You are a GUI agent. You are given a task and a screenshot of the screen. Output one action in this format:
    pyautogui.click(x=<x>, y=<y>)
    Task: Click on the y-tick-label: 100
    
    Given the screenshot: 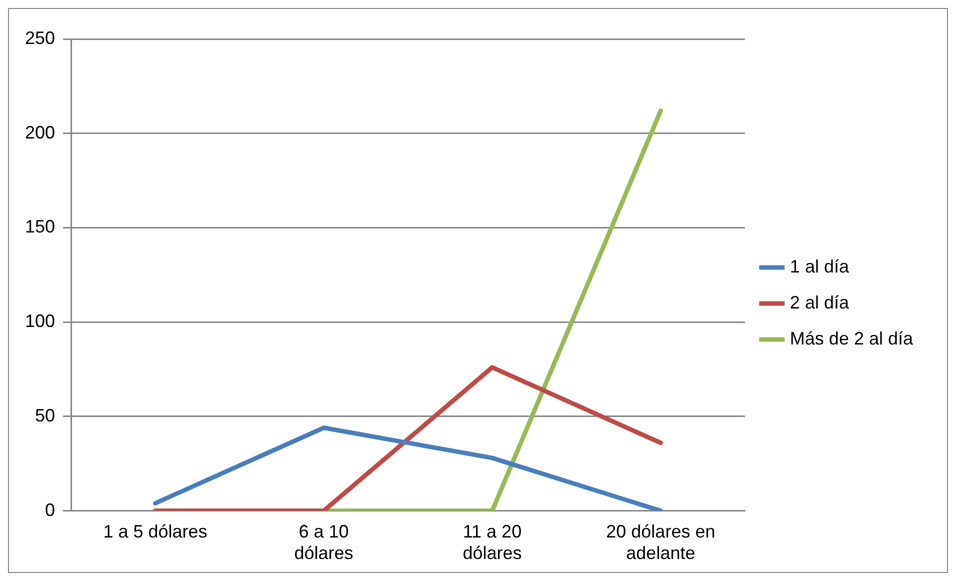 What is the action you would take?
    pyautogui.click(x=40, y=321)
    